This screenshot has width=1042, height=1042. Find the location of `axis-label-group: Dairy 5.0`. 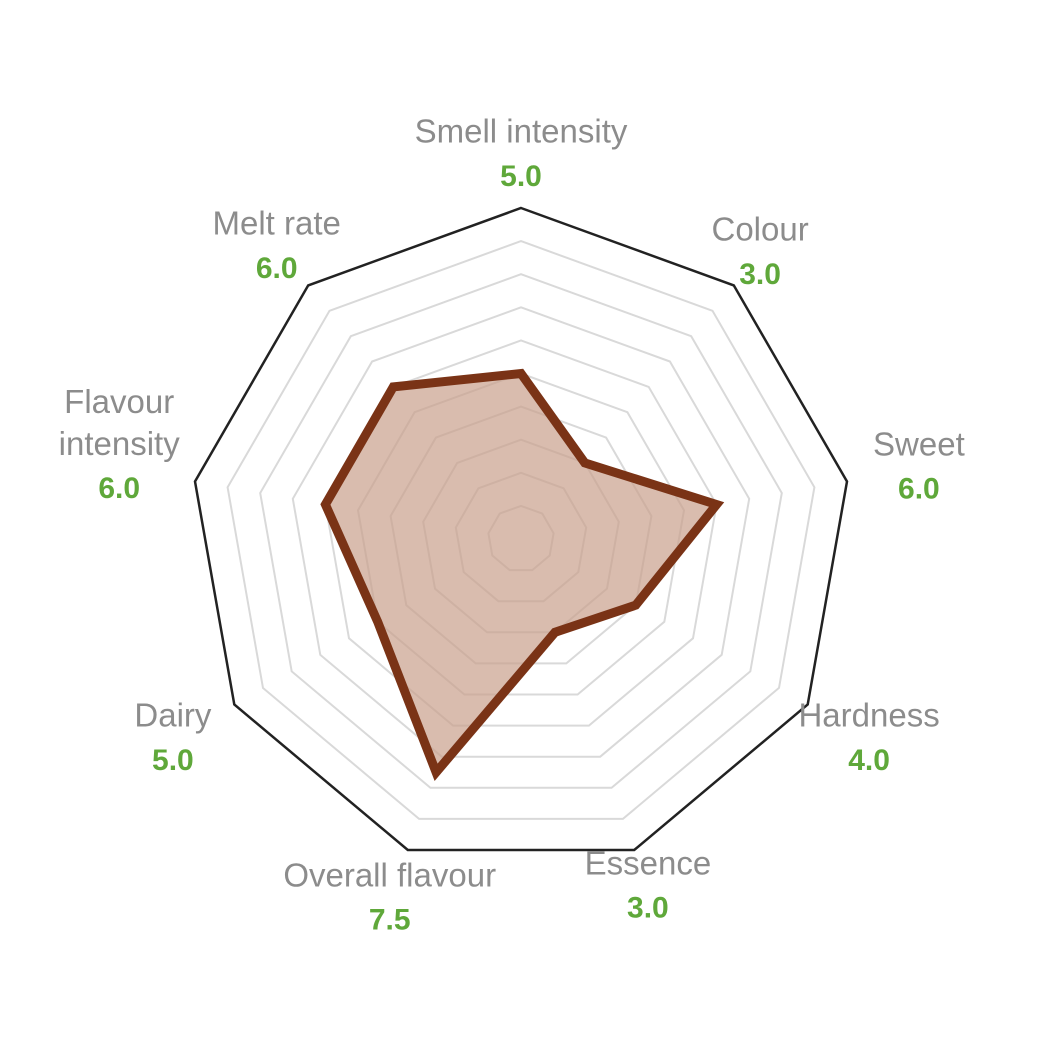

axis-label-group: Dairy 5.0 is located at coordinates (173, 737).